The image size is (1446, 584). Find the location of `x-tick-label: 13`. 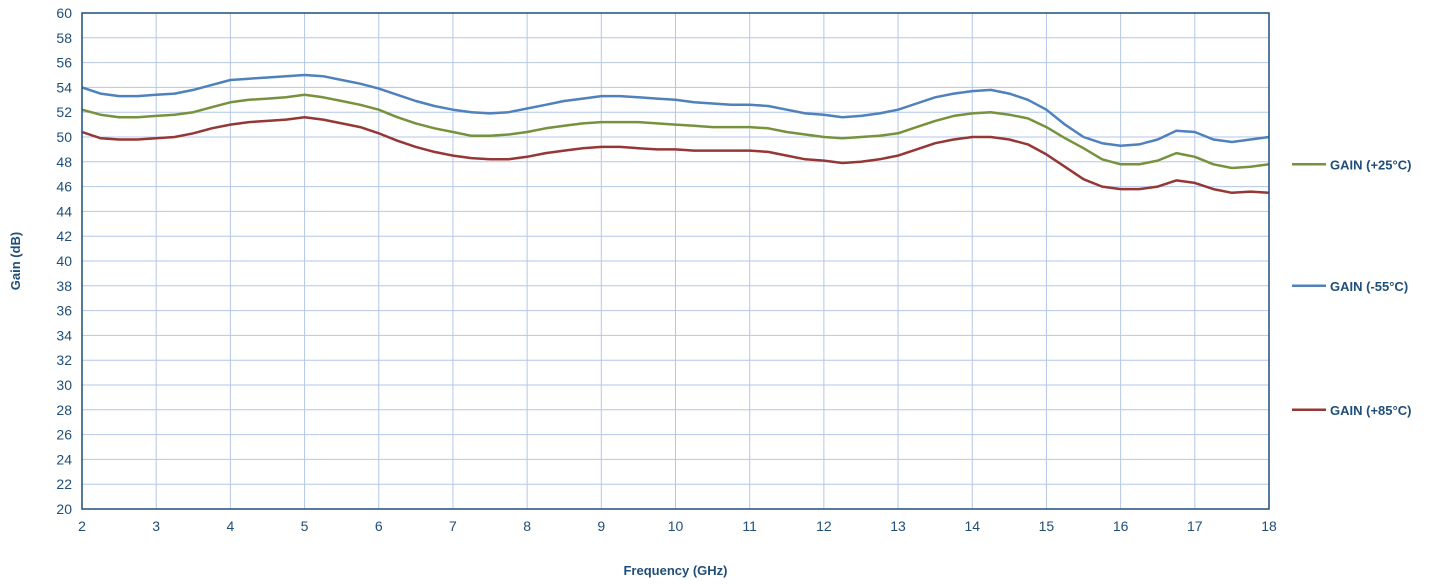

x-tick-label: 13 is located at coordinates (898, 526).